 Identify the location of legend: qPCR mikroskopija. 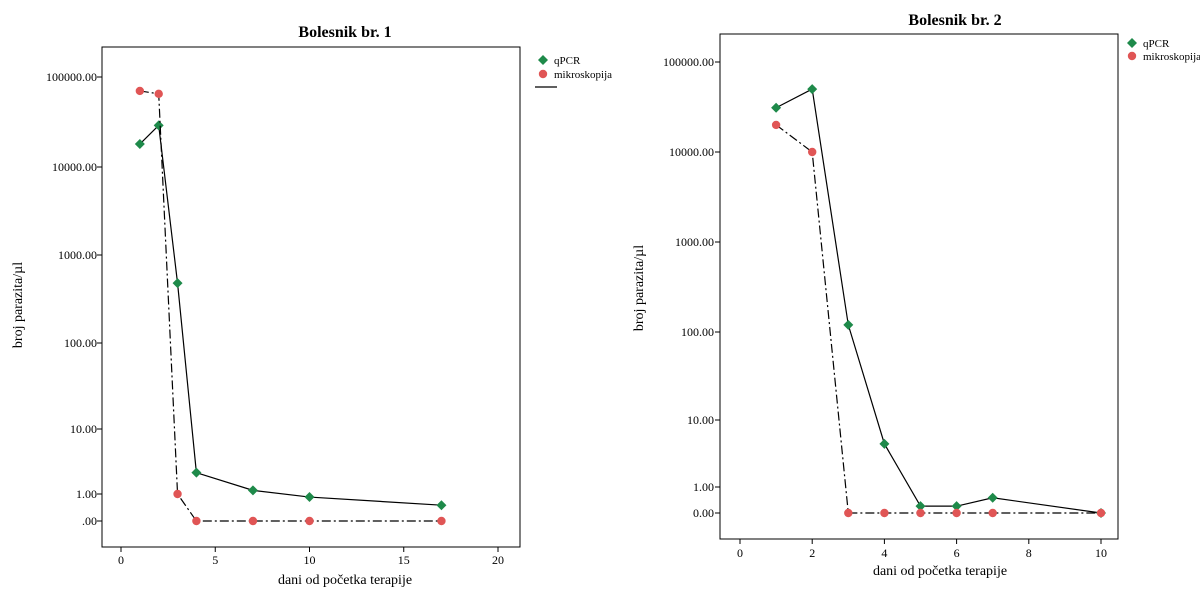
(573, 71).